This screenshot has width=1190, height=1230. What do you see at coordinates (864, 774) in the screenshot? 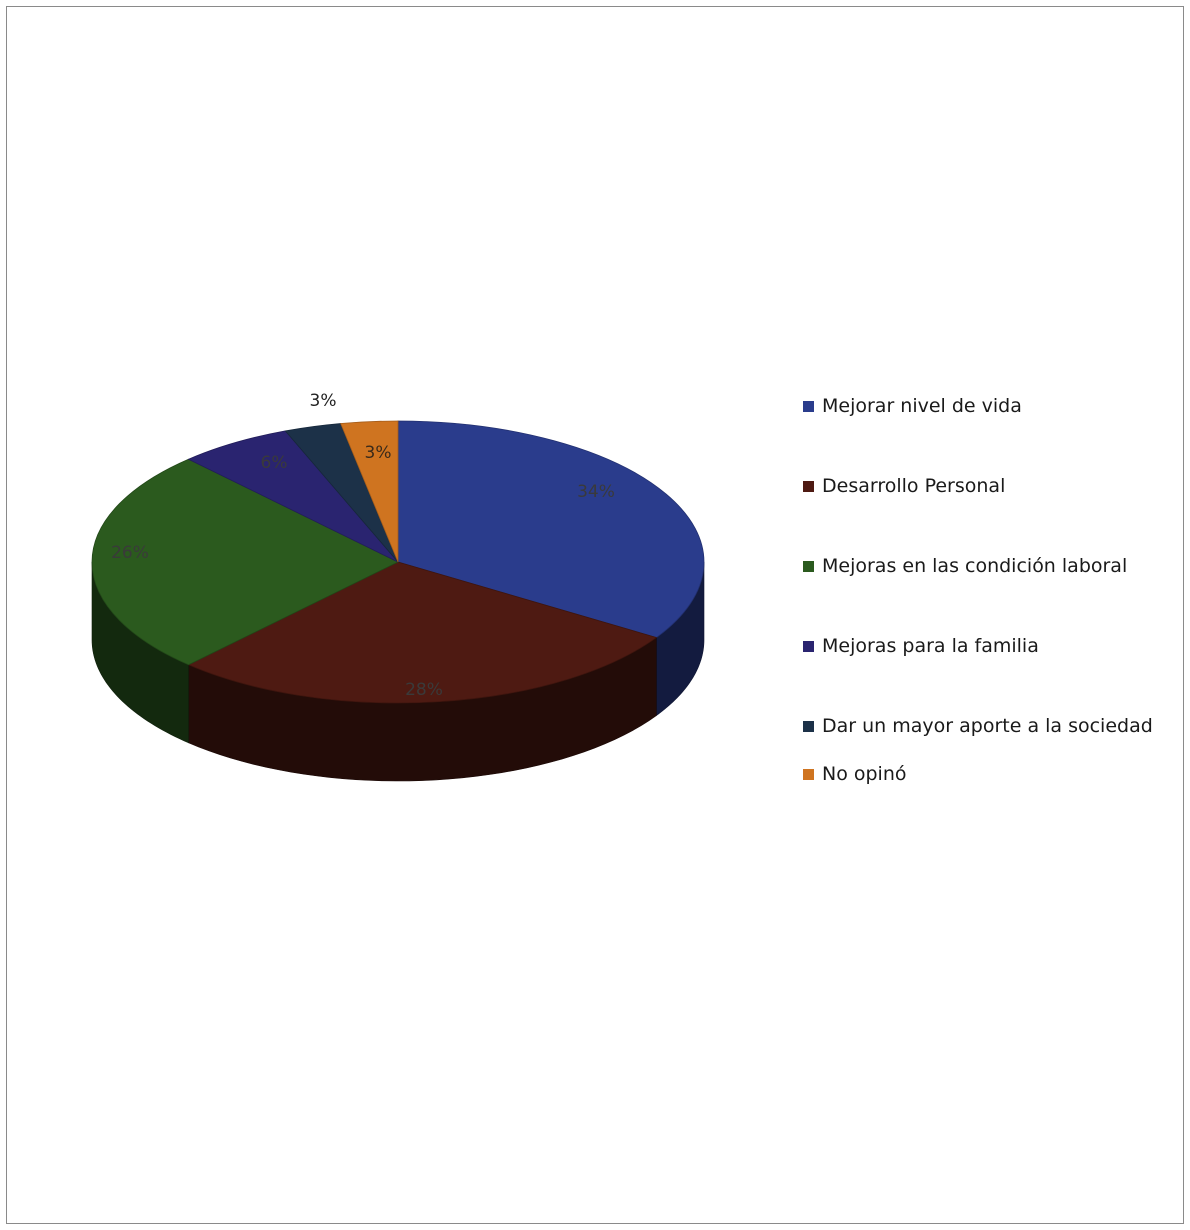
I see `legend-label: No opinó` at bounding box center [864, 774].